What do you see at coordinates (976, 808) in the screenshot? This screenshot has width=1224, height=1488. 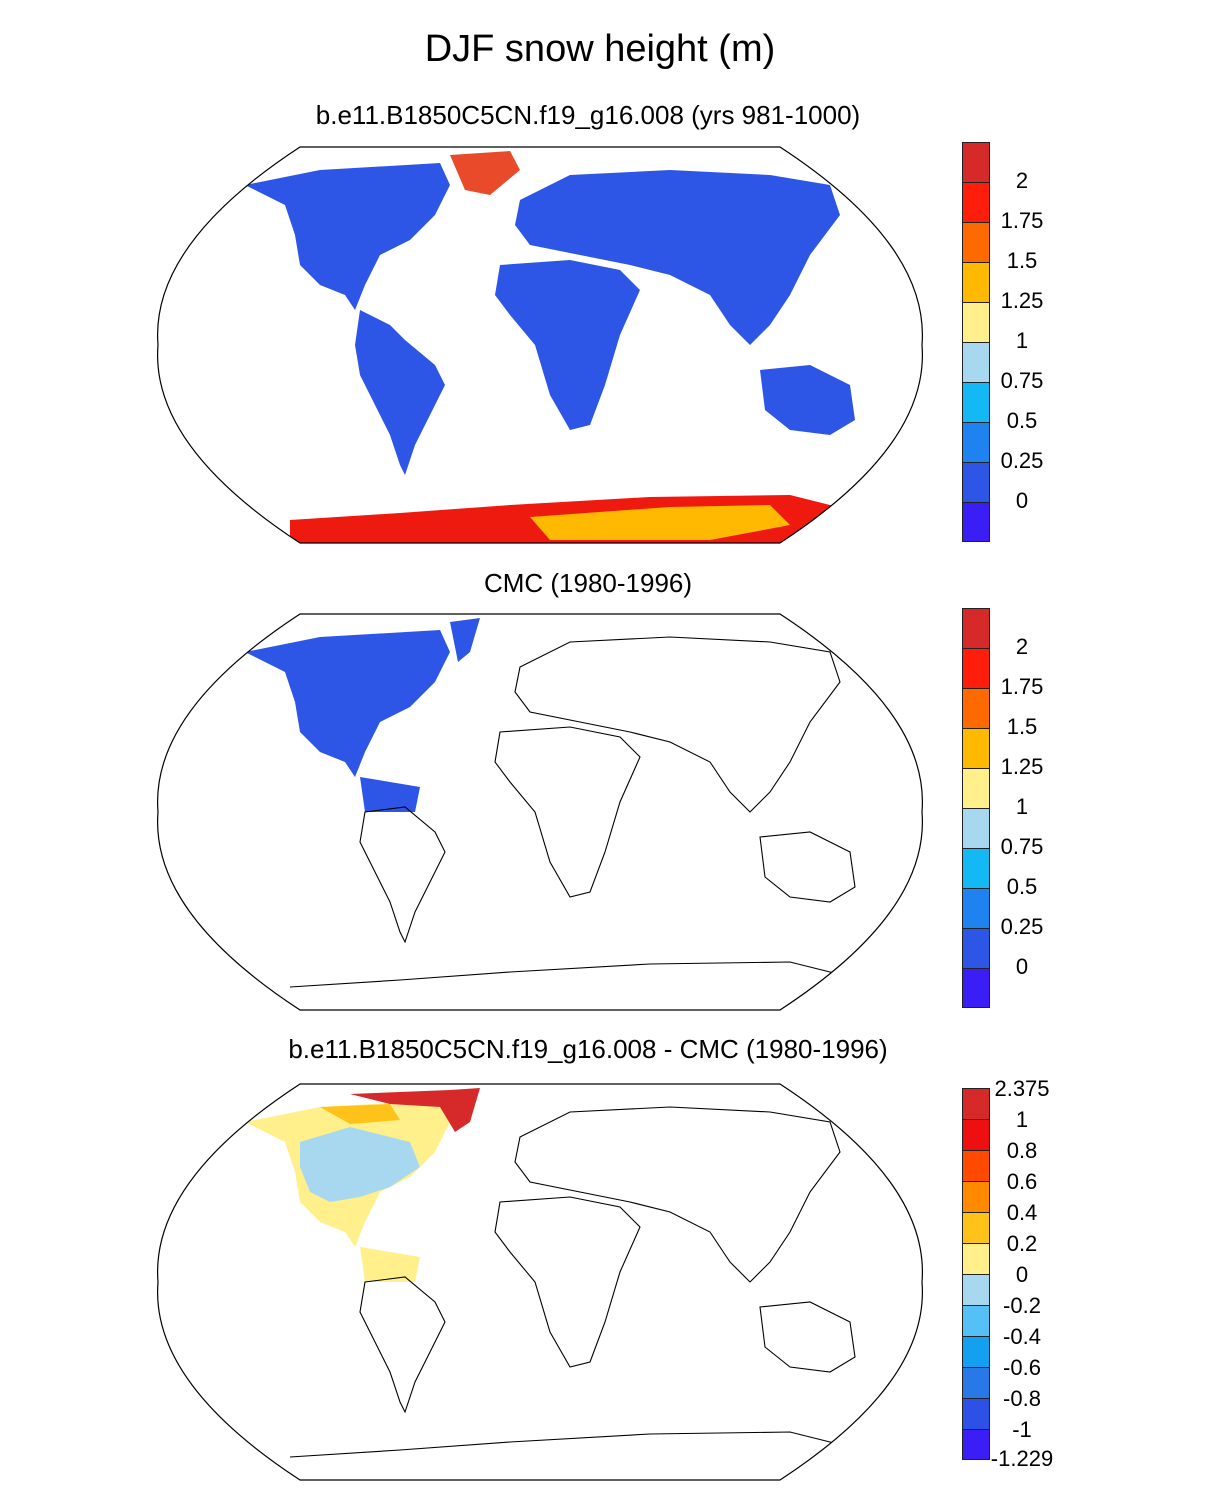 I see `panel-2-colorbar` at bounding box center [976, 808].